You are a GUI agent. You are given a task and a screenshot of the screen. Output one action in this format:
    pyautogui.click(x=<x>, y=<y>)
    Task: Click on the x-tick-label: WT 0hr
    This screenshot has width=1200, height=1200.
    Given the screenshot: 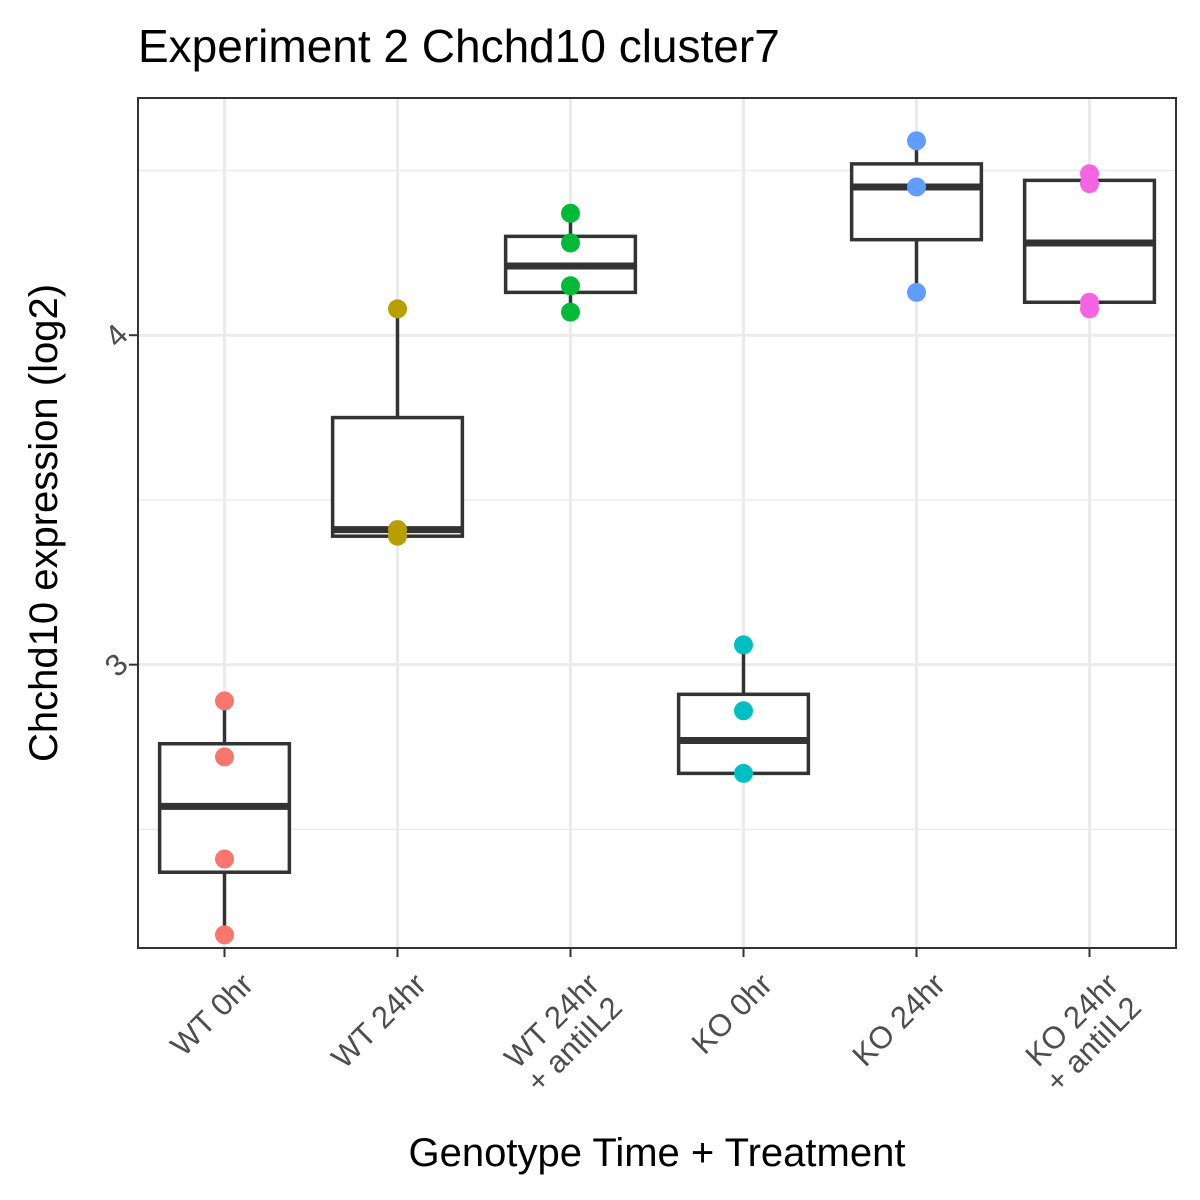 What is the action you would take?
    pyautogui.click(x=212, y=1015)
    